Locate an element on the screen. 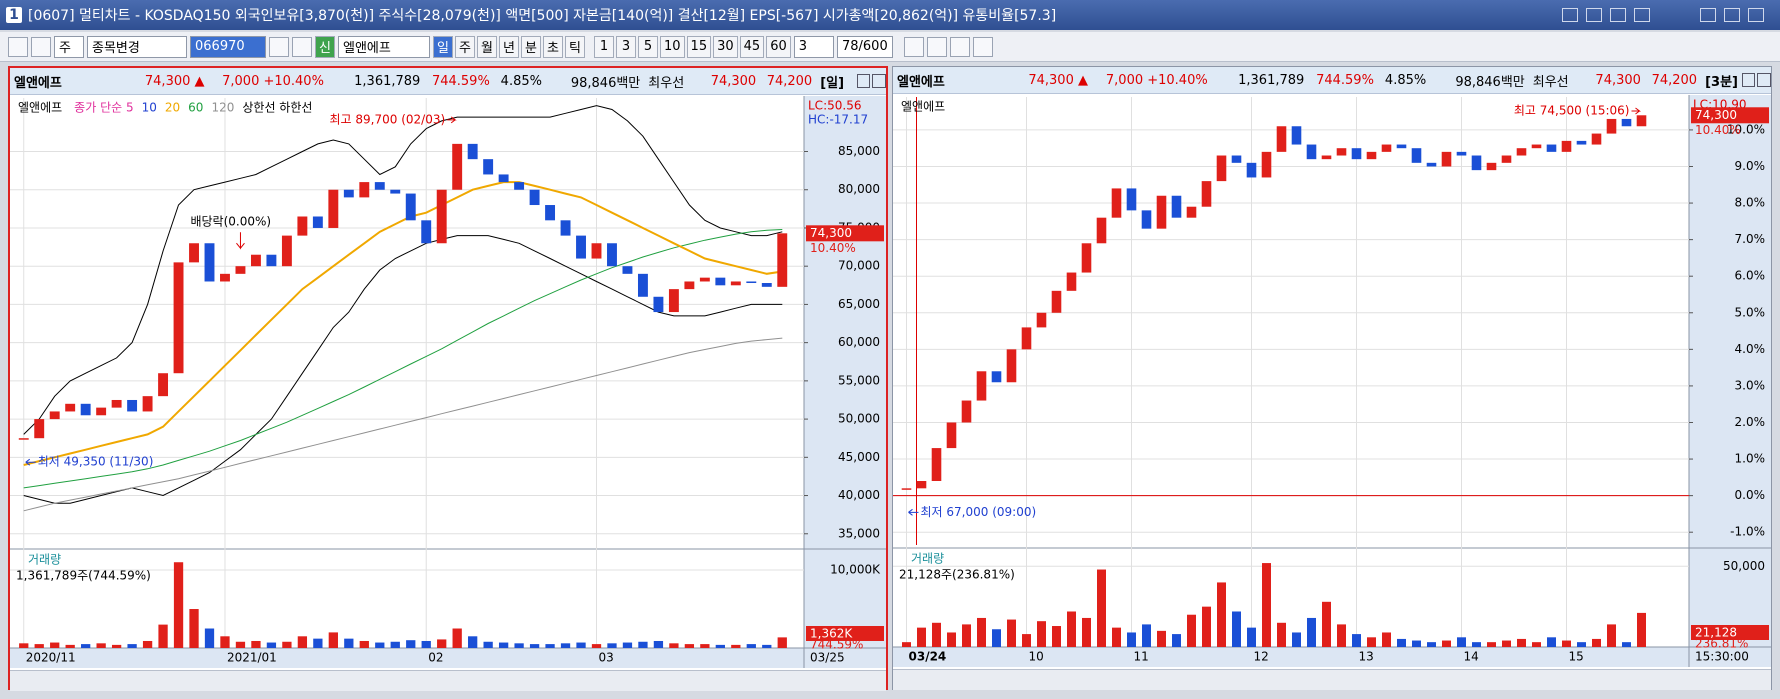 This screenshot has height=699, width=1780. close-button is located at coordinates (1756, 15).